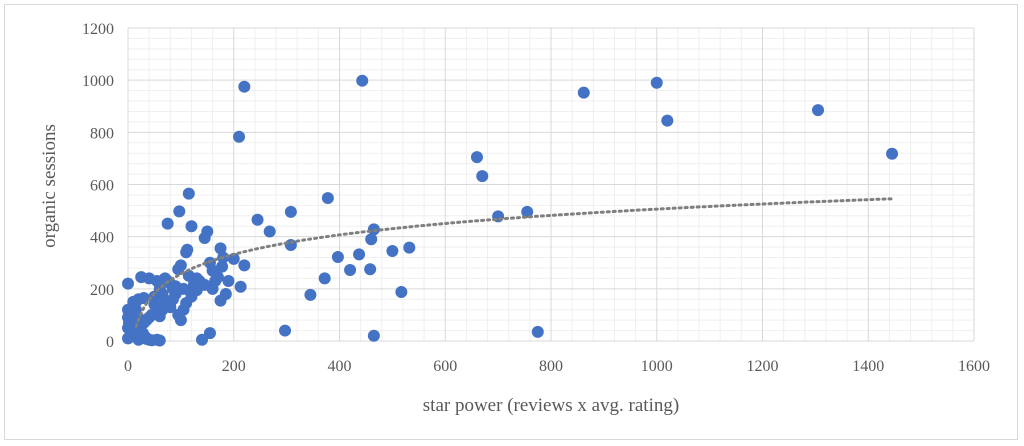 This screenshot has width=1024, height=446. What do you see at coordinates (102, 238) in the screenshot?
I see `y-tick-label: 400` at bounding box center [102, 238].